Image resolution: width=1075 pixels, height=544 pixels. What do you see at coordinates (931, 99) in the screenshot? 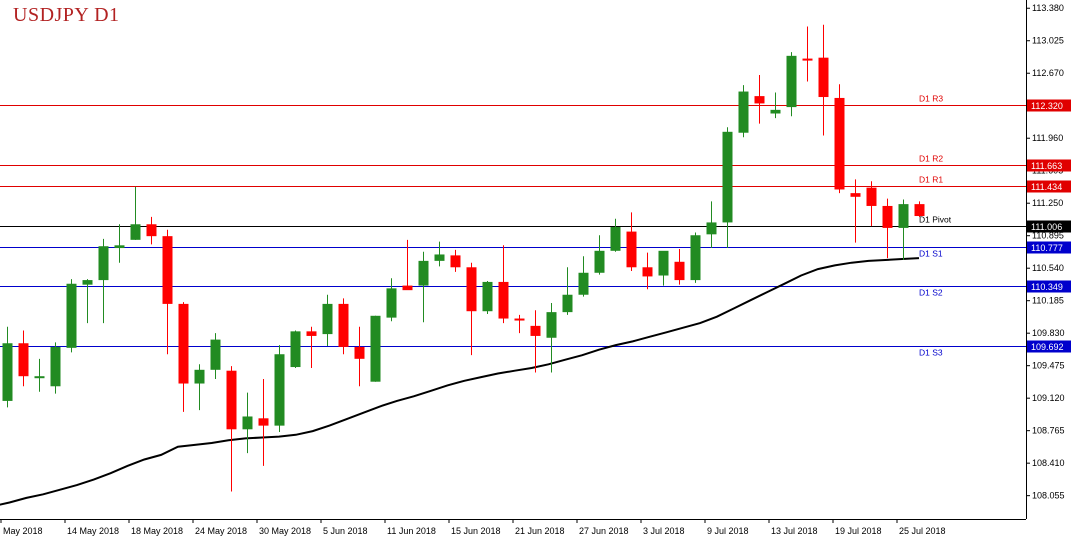
I see `level-name-label: D1 R3` at bounding box center [931, 99].